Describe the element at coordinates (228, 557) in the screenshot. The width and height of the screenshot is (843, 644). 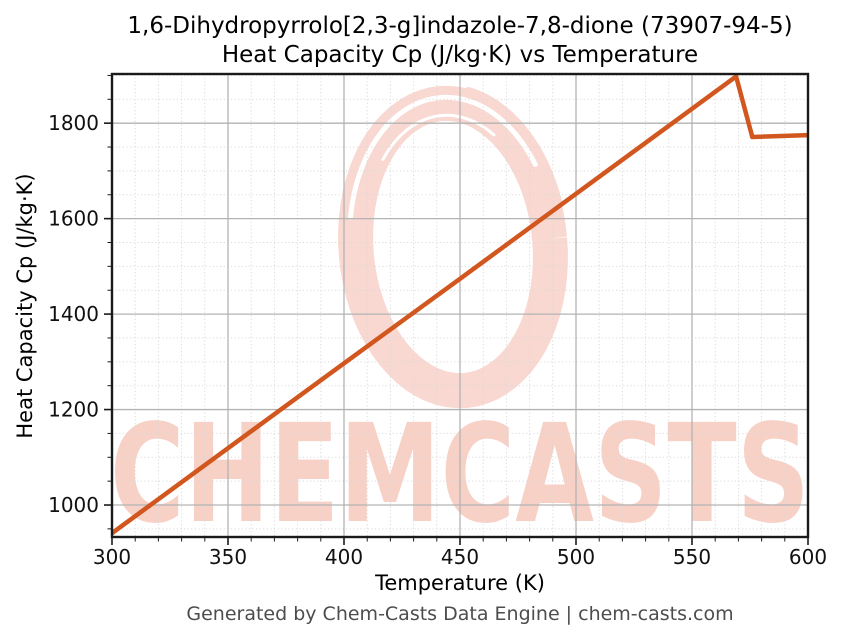
I see `x-tick-label: 350` at that location.